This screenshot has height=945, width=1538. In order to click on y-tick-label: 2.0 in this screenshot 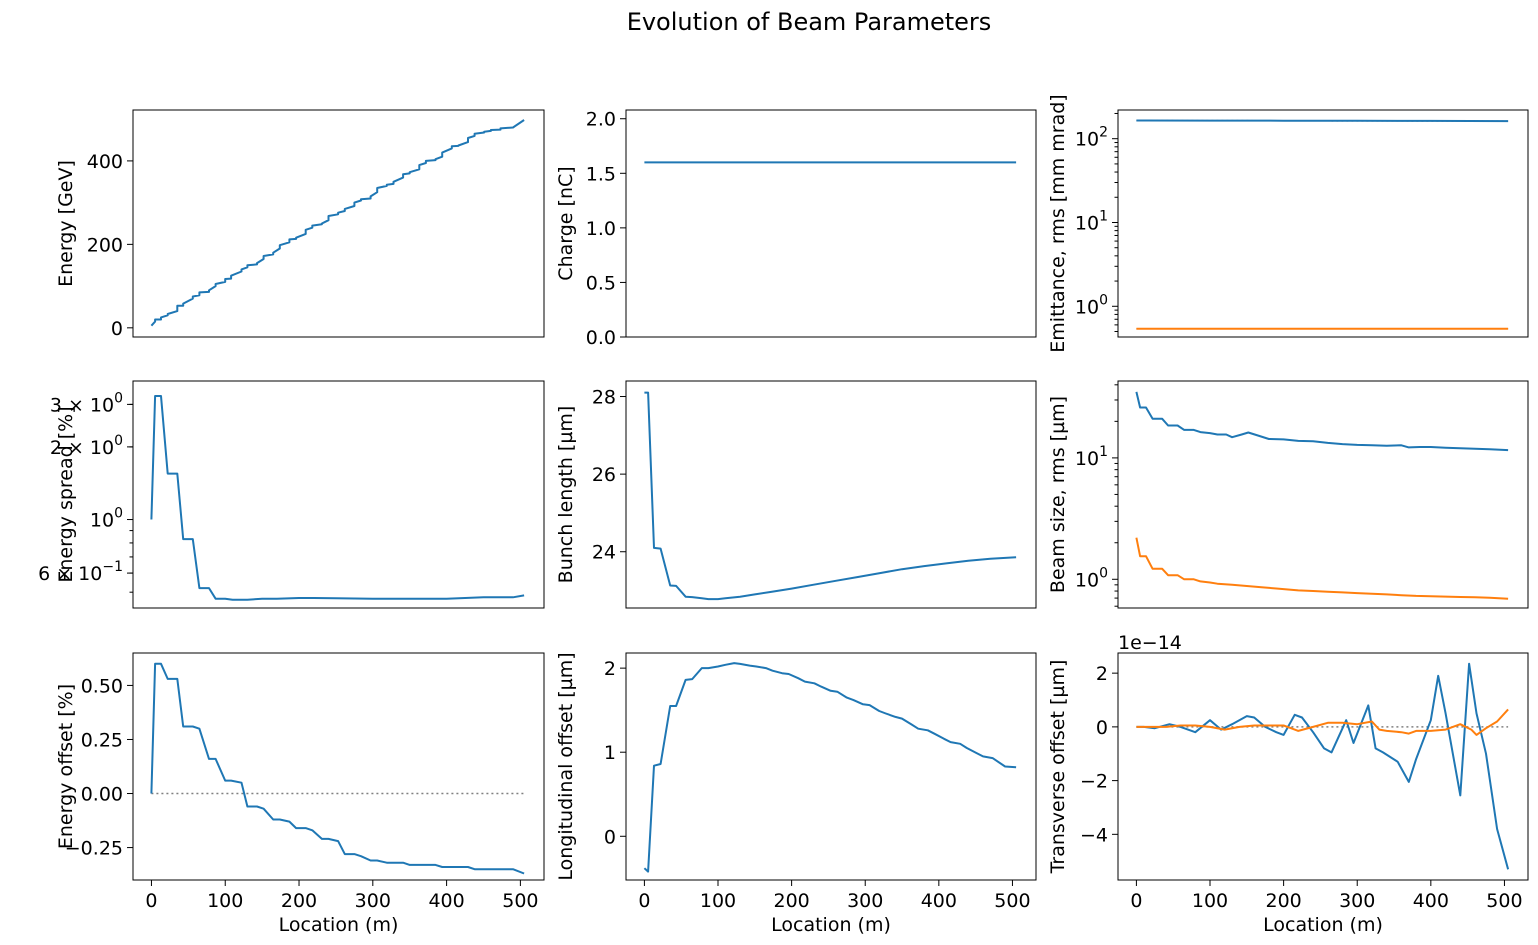, I will do `click(601, 120)`.